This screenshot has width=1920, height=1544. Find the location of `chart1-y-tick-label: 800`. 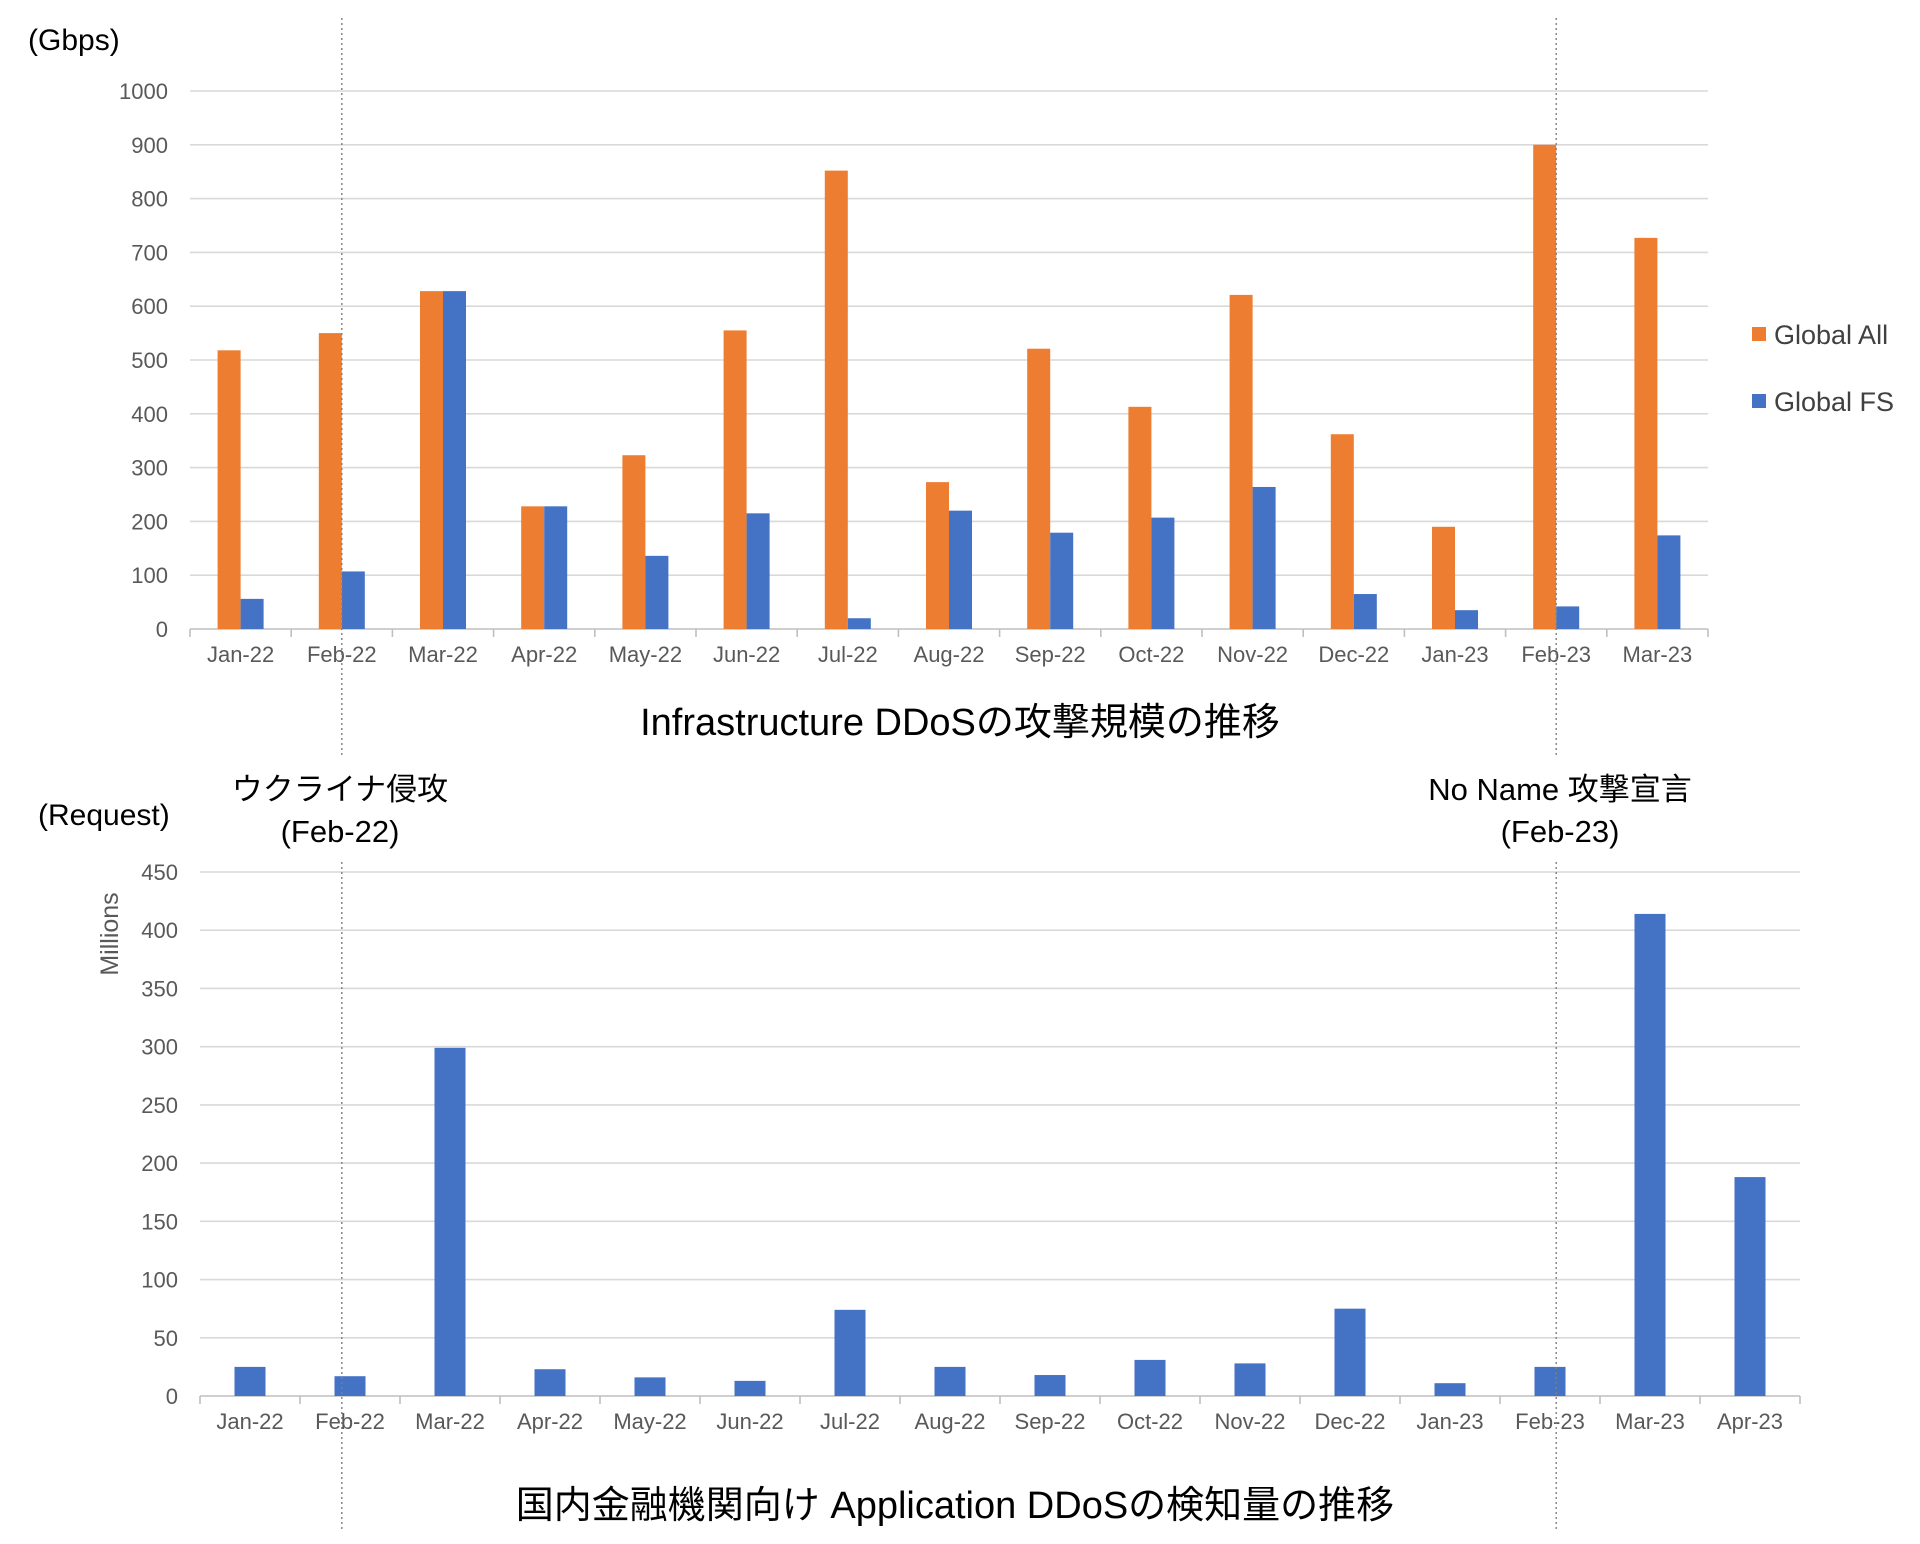

chart1-y-tick-label: 800 is located at coordinates (149, 199).